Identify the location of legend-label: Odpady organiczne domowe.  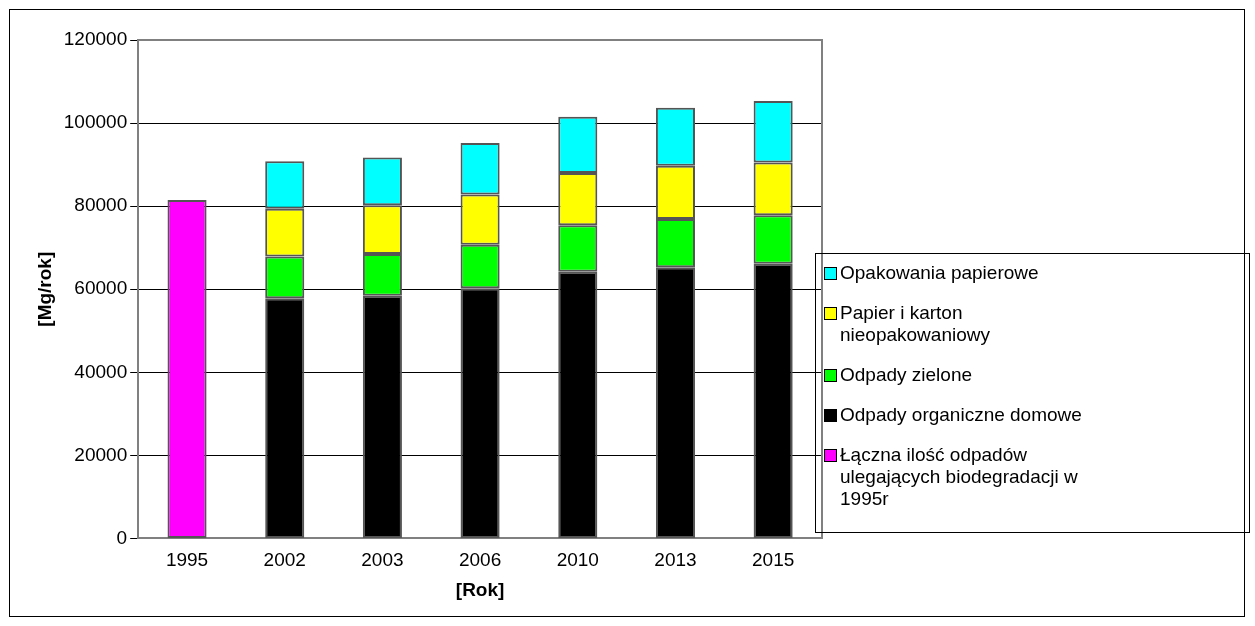
(961, 415).